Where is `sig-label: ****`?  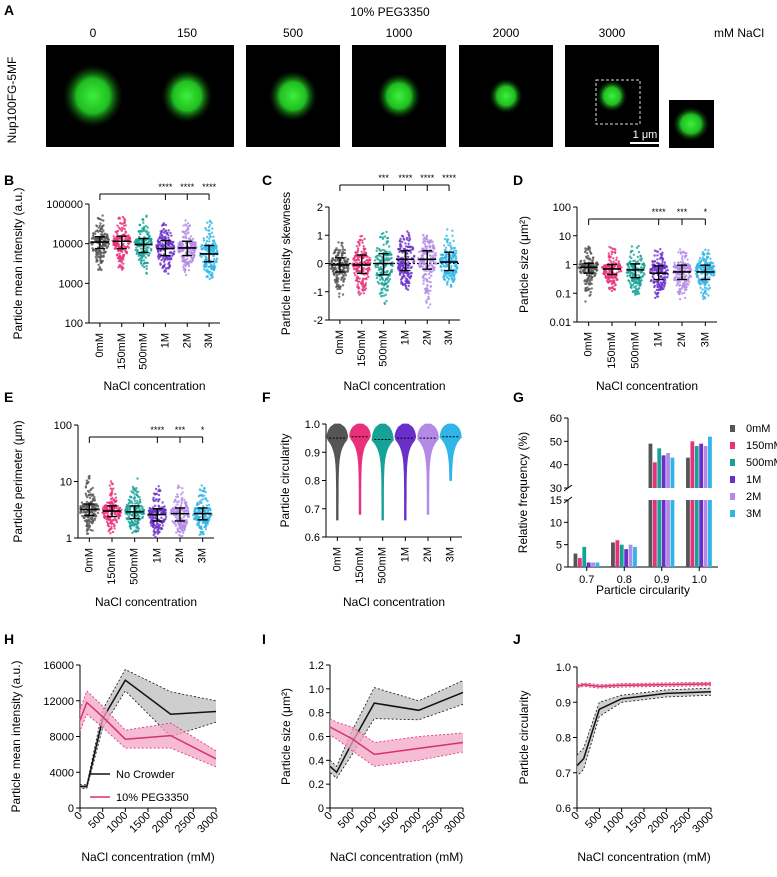 sig-label: **** is located at coordinates (449, 178).